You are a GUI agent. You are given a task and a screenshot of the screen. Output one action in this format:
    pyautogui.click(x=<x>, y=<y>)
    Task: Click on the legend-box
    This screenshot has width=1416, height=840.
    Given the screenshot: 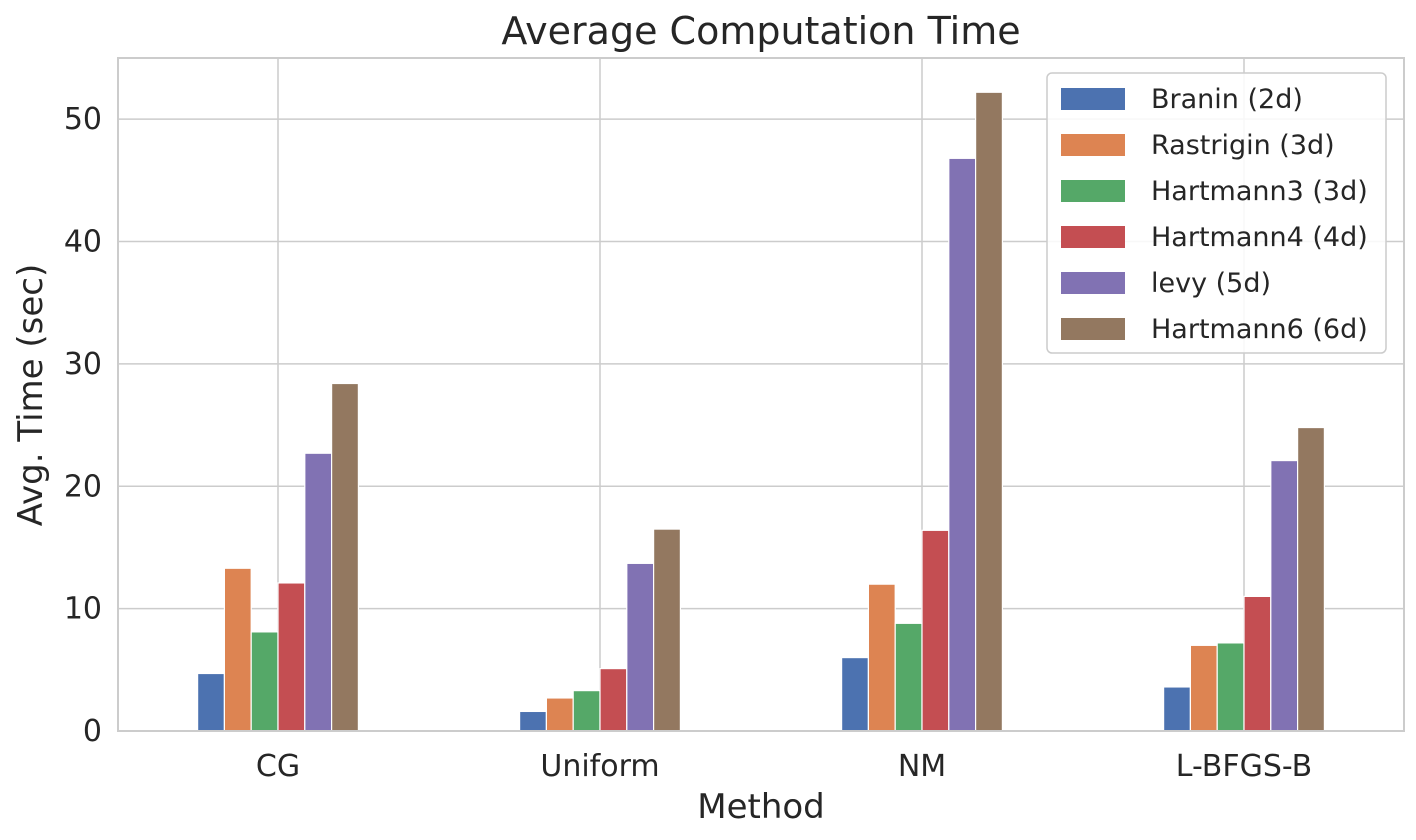 What is the action you would take?
    pyautogui.click(x=1216, y=213)
    